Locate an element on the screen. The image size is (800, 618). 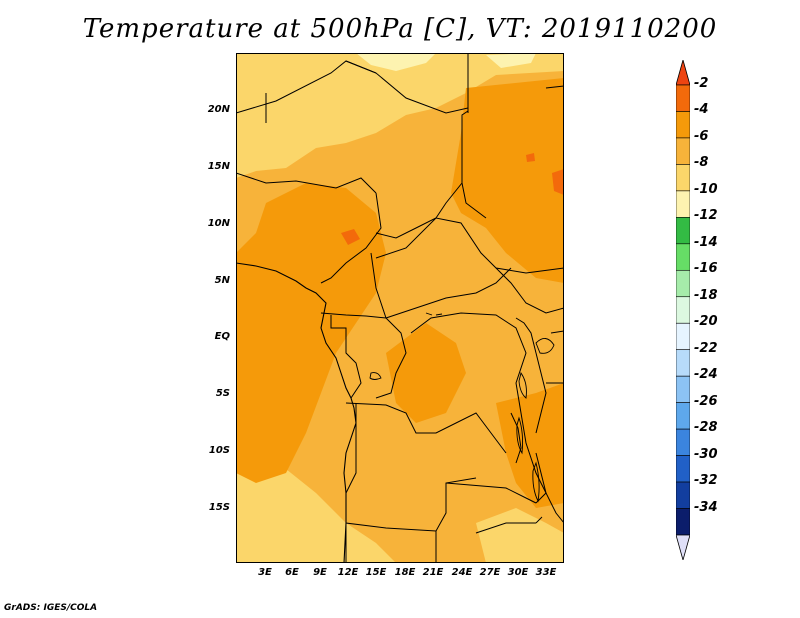
lon-label-15e: 15E is located at coordinates (376, 572).